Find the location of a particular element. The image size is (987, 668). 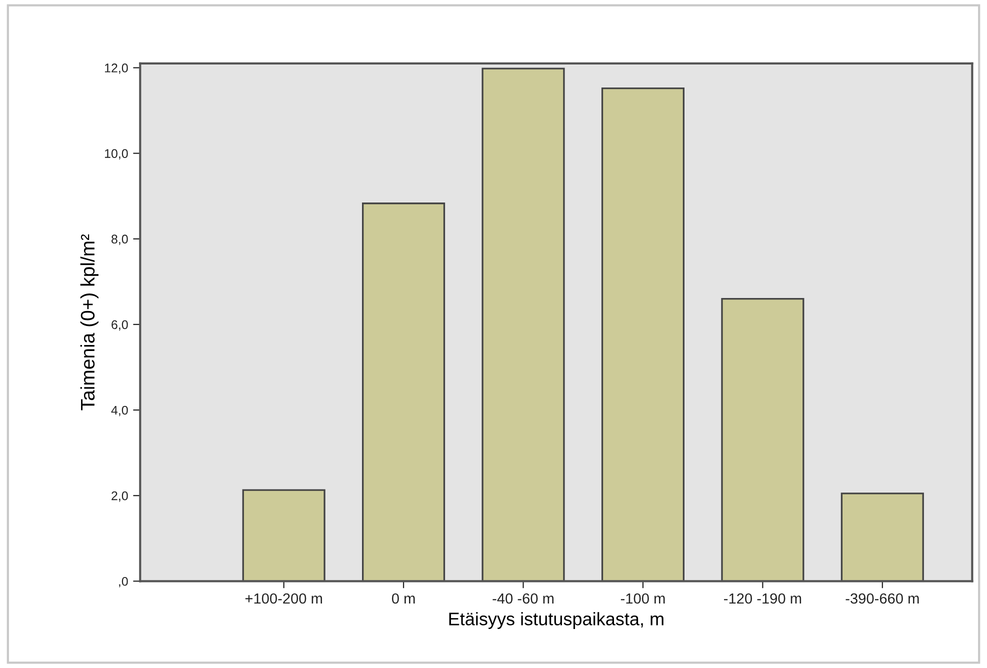

y-tick-label: 4,0 is located at coordinates (119, 411).